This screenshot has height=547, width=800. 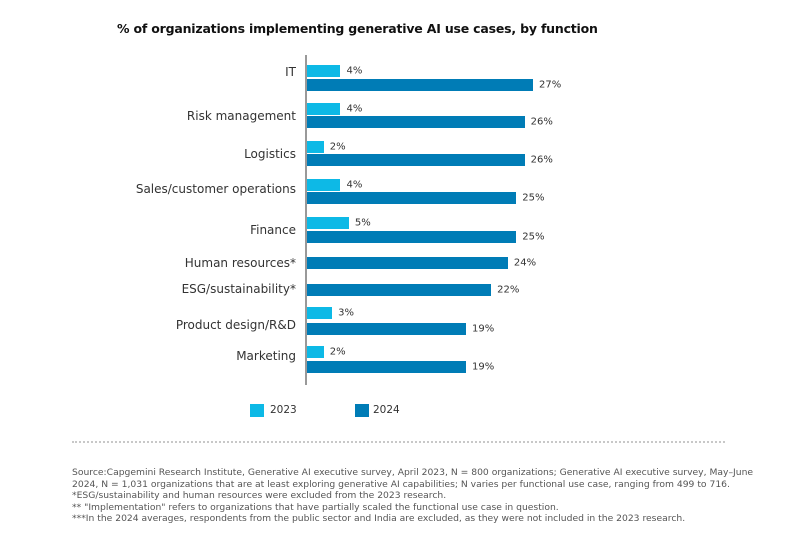 I want to click on category-label: Finance, so click(x=273, y=230).